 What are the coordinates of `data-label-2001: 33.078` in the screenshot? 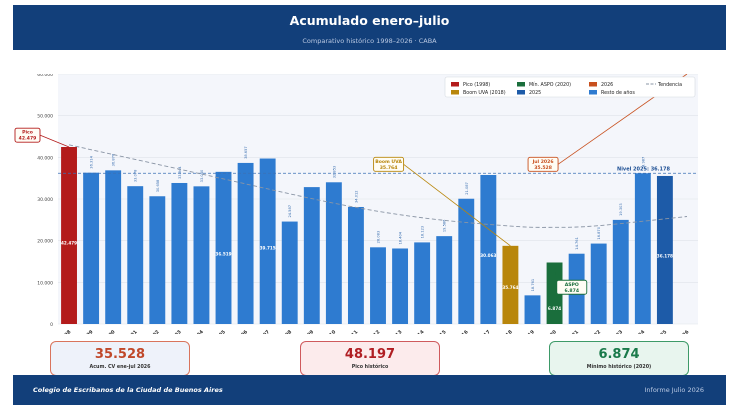 It's located at (136, 175).